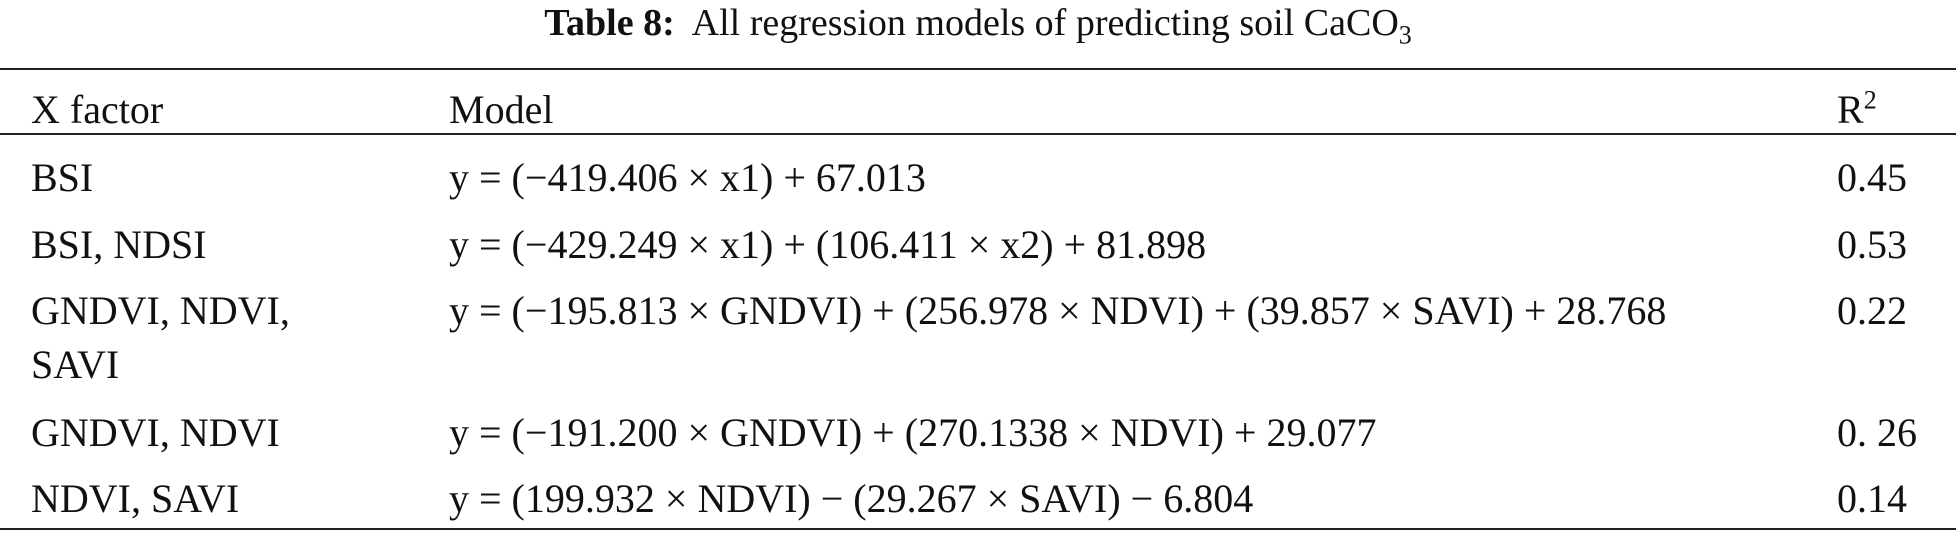 The image size is (1956, 533). What do you see at coordinates (978, 529) in the screenshot?
I see `bottom-rule` at bounding box center [978, 529].